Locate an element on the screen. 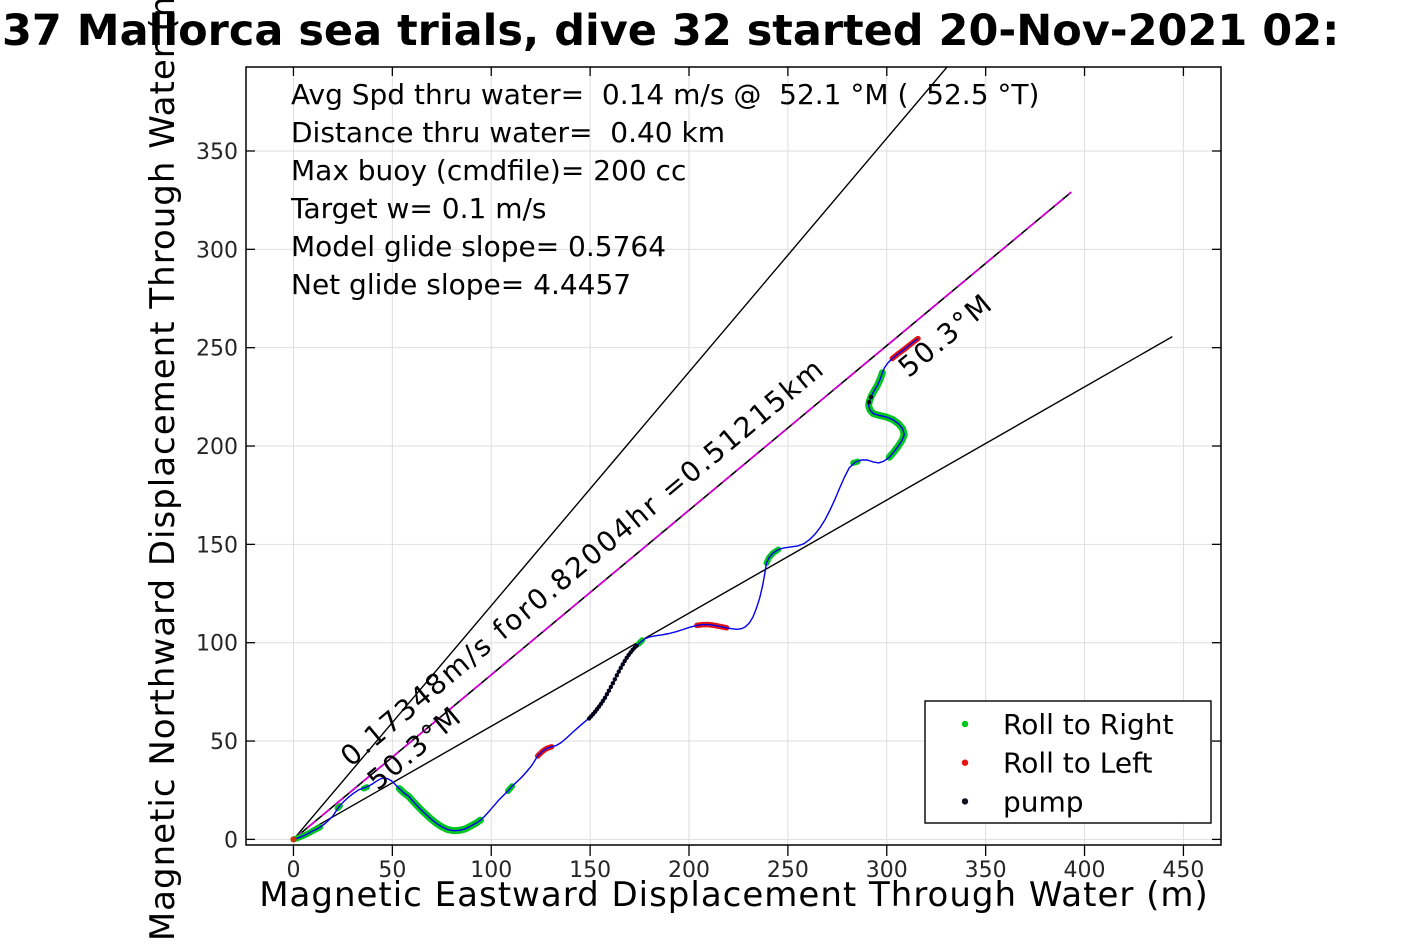  x-tick-label: 350 is located at coordinates (986, 870).